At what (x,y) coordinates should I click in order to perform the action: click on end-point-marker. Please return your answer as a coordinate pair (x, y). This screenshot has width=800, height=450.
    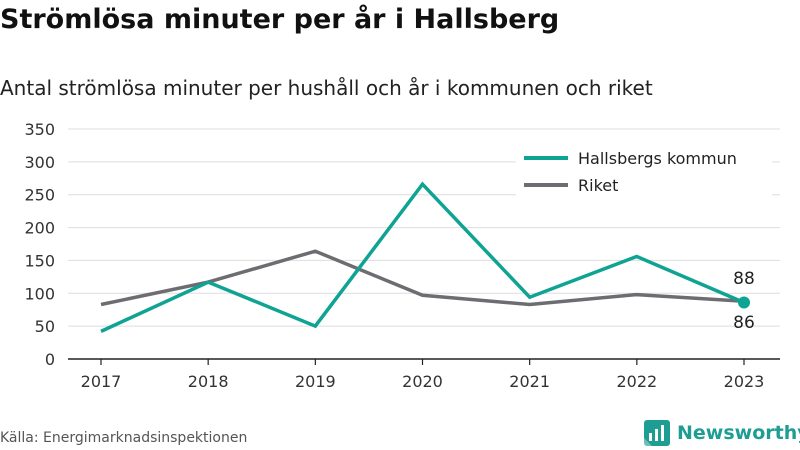
    Looking at the image, I should click on (744, 302).